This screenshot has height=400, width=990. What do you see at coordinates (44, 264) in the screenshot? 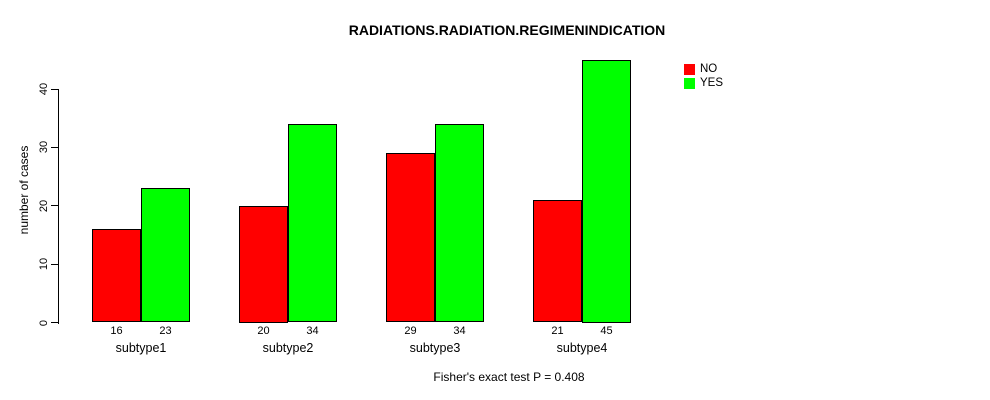
I see `y-tick-label: 10` at bounding box center [44, 264].